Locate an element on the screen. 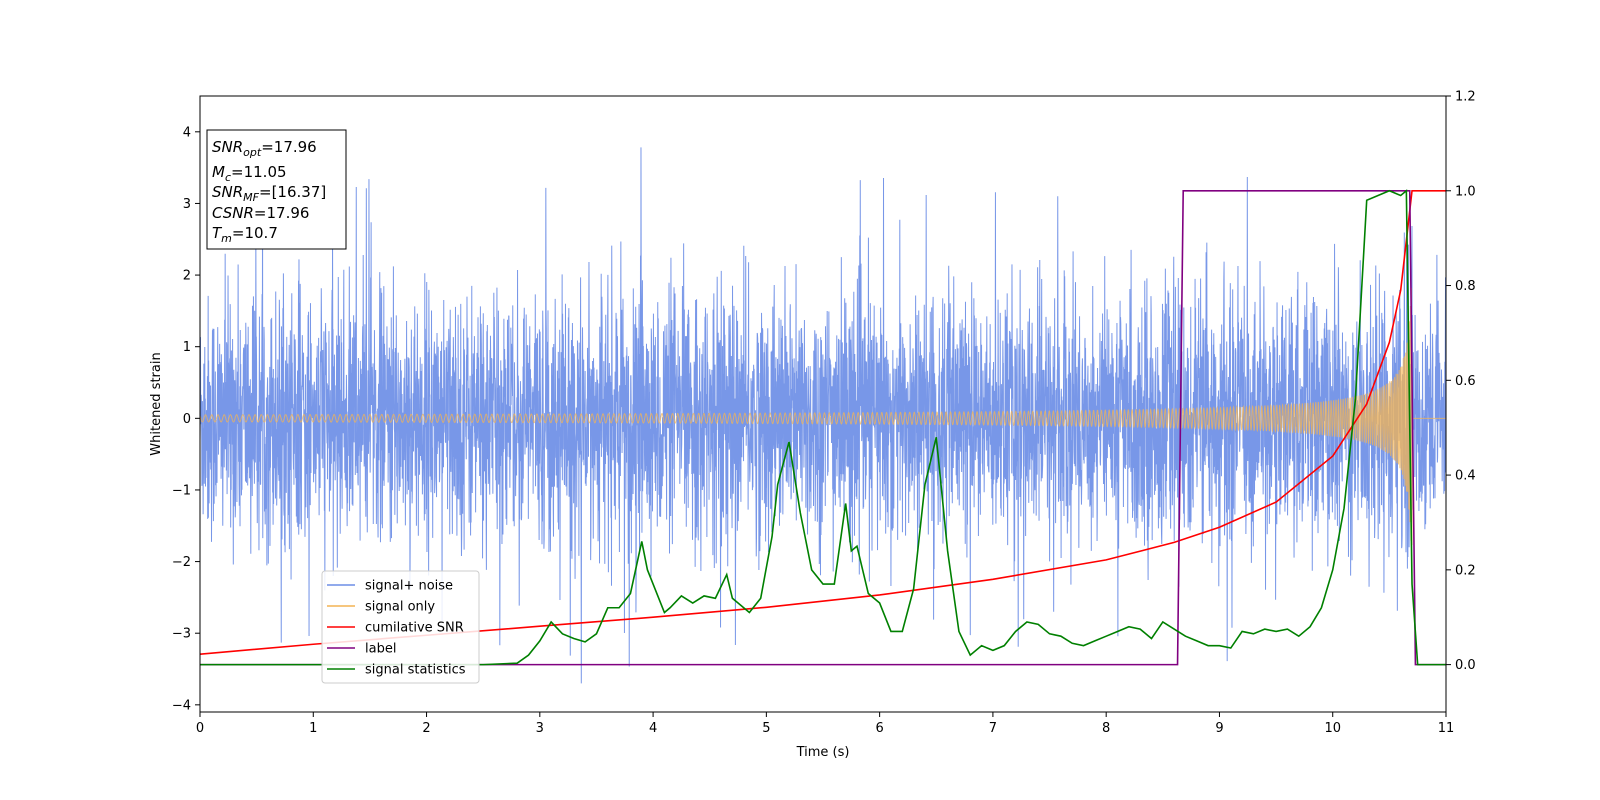  legend-label: cumilative SNR is located at coordinates (414, 628).